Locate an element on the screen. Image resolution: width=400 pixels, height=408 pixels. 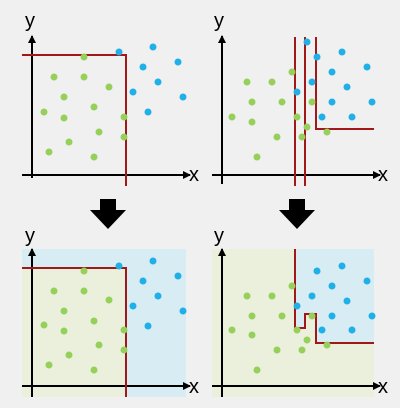
split-line is located at coordinates (344, 83).